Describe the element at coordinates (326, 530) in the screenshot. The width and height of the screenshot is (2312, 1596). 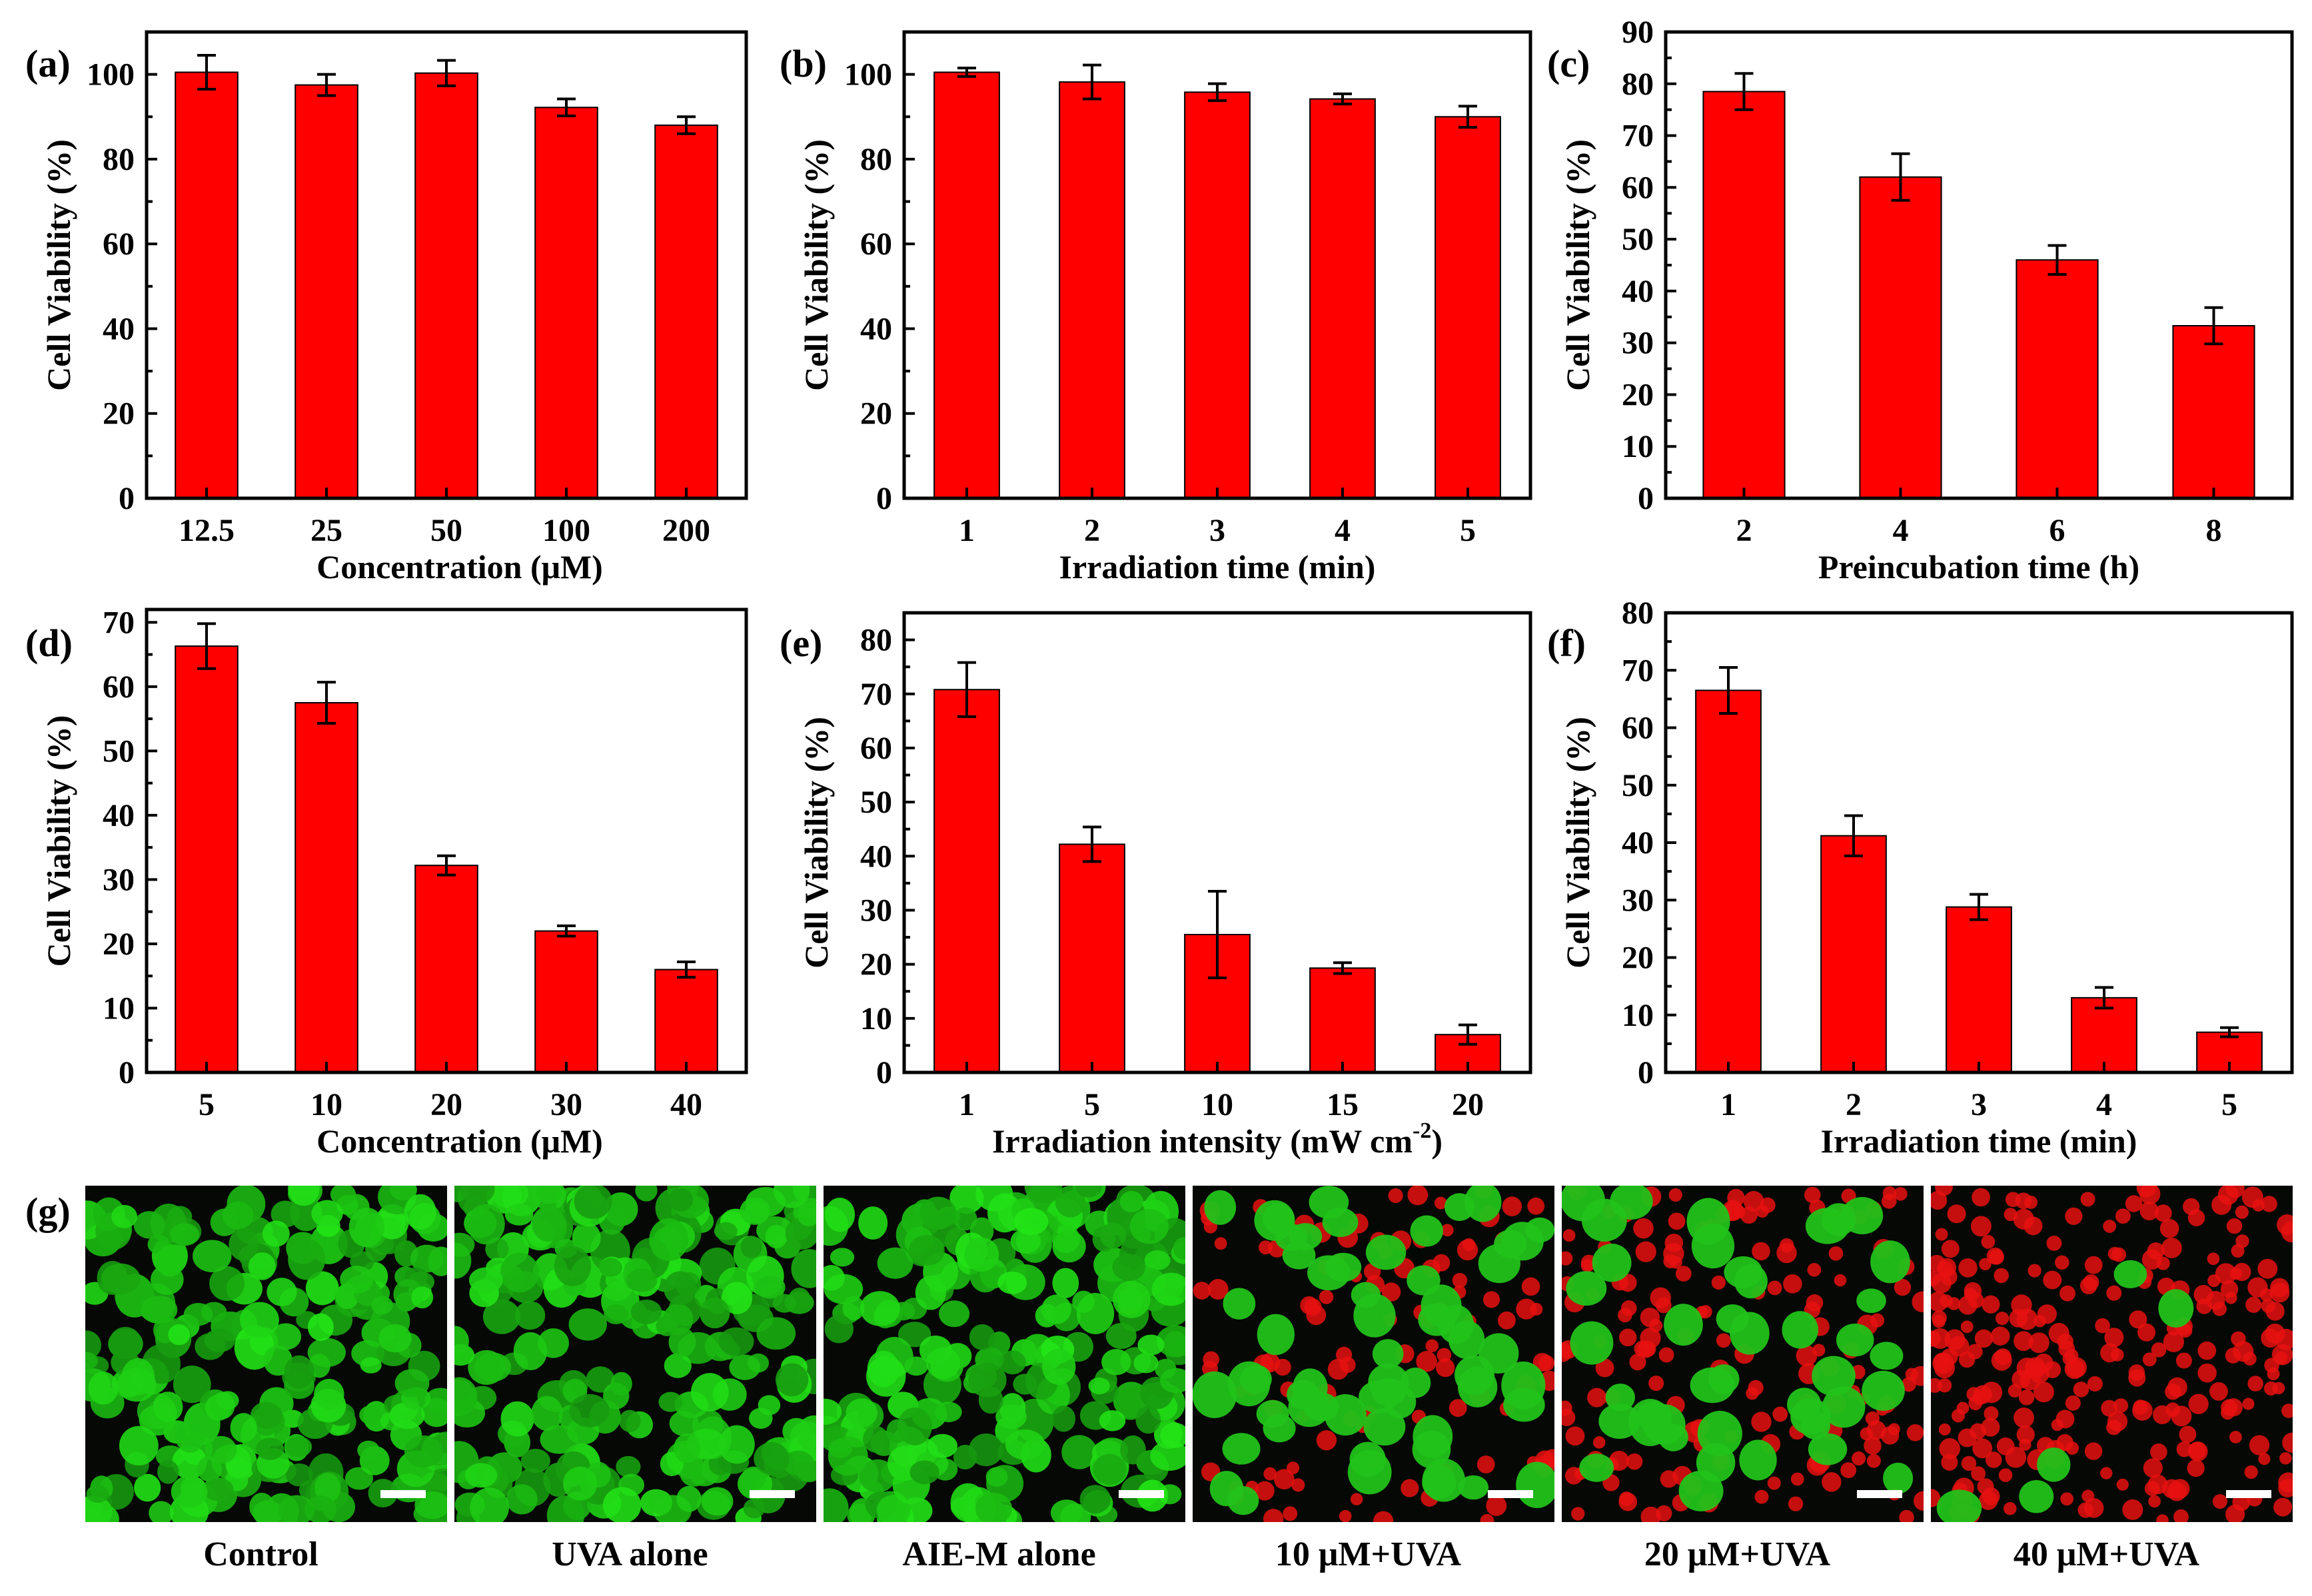
I see `x-tick-label: 25` at that location.